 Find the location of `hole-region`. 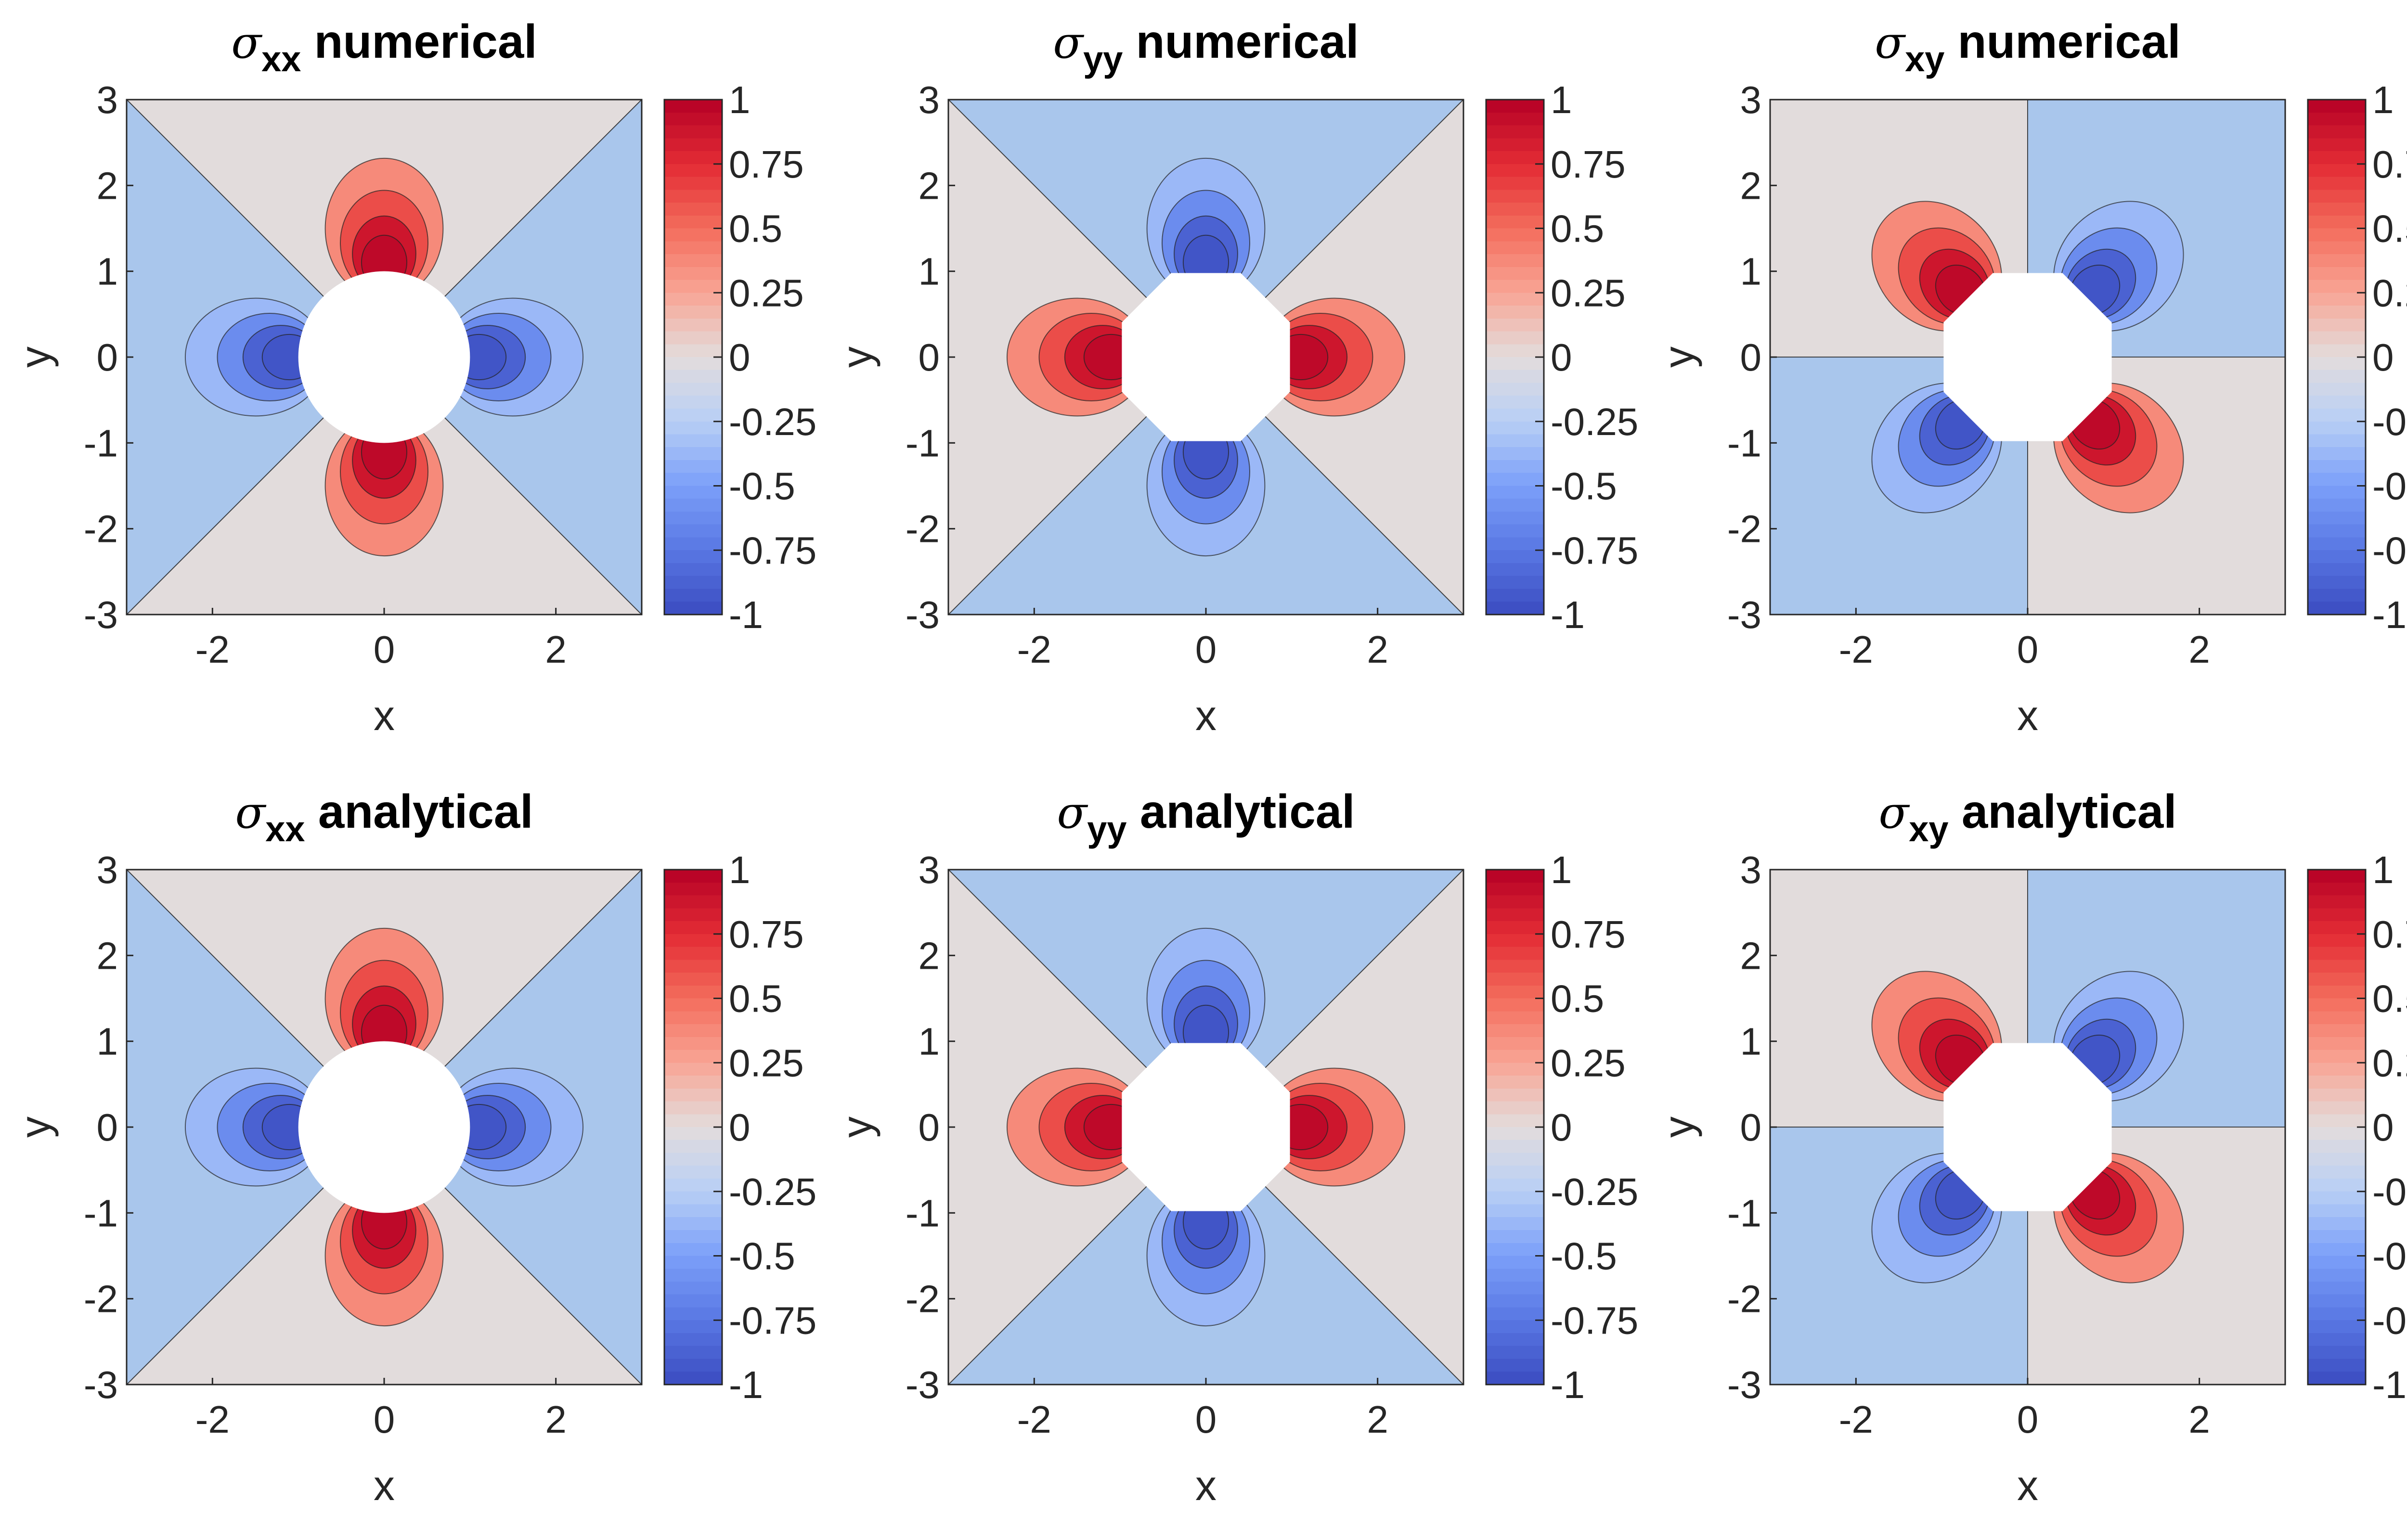

hole-region is located at coordinates (2027, 1127).